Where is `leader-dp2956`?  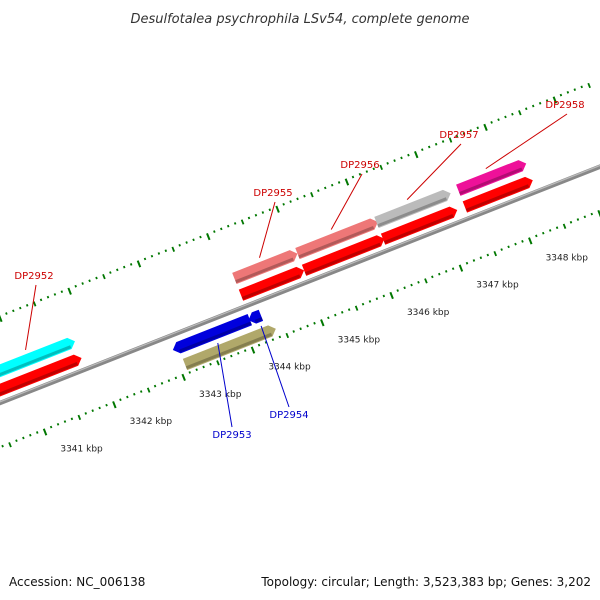 leader-dp2956 is located at coordinates (346, 201).